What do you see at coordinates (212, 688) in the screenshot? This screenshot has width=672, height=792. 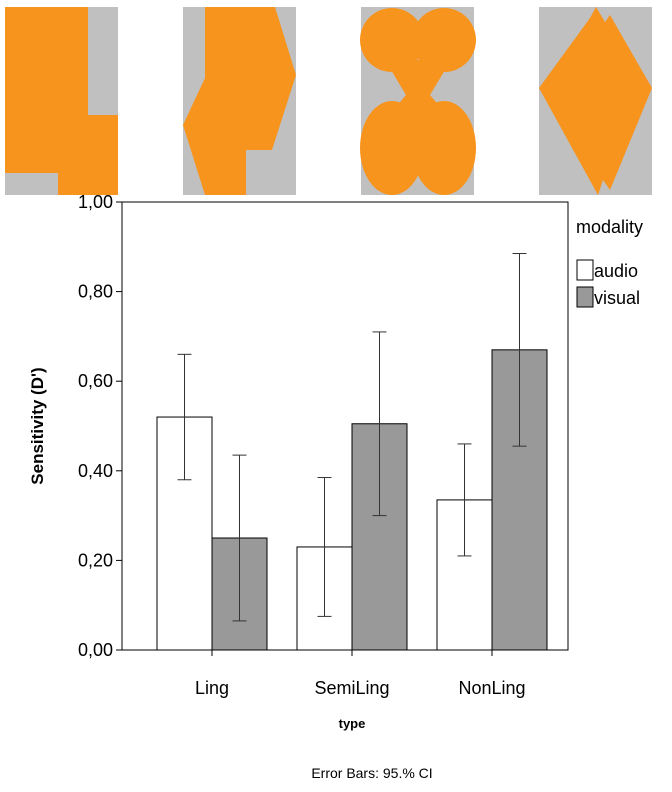 I see `x-tick-label: Ling` at bounding box center [212, 688].